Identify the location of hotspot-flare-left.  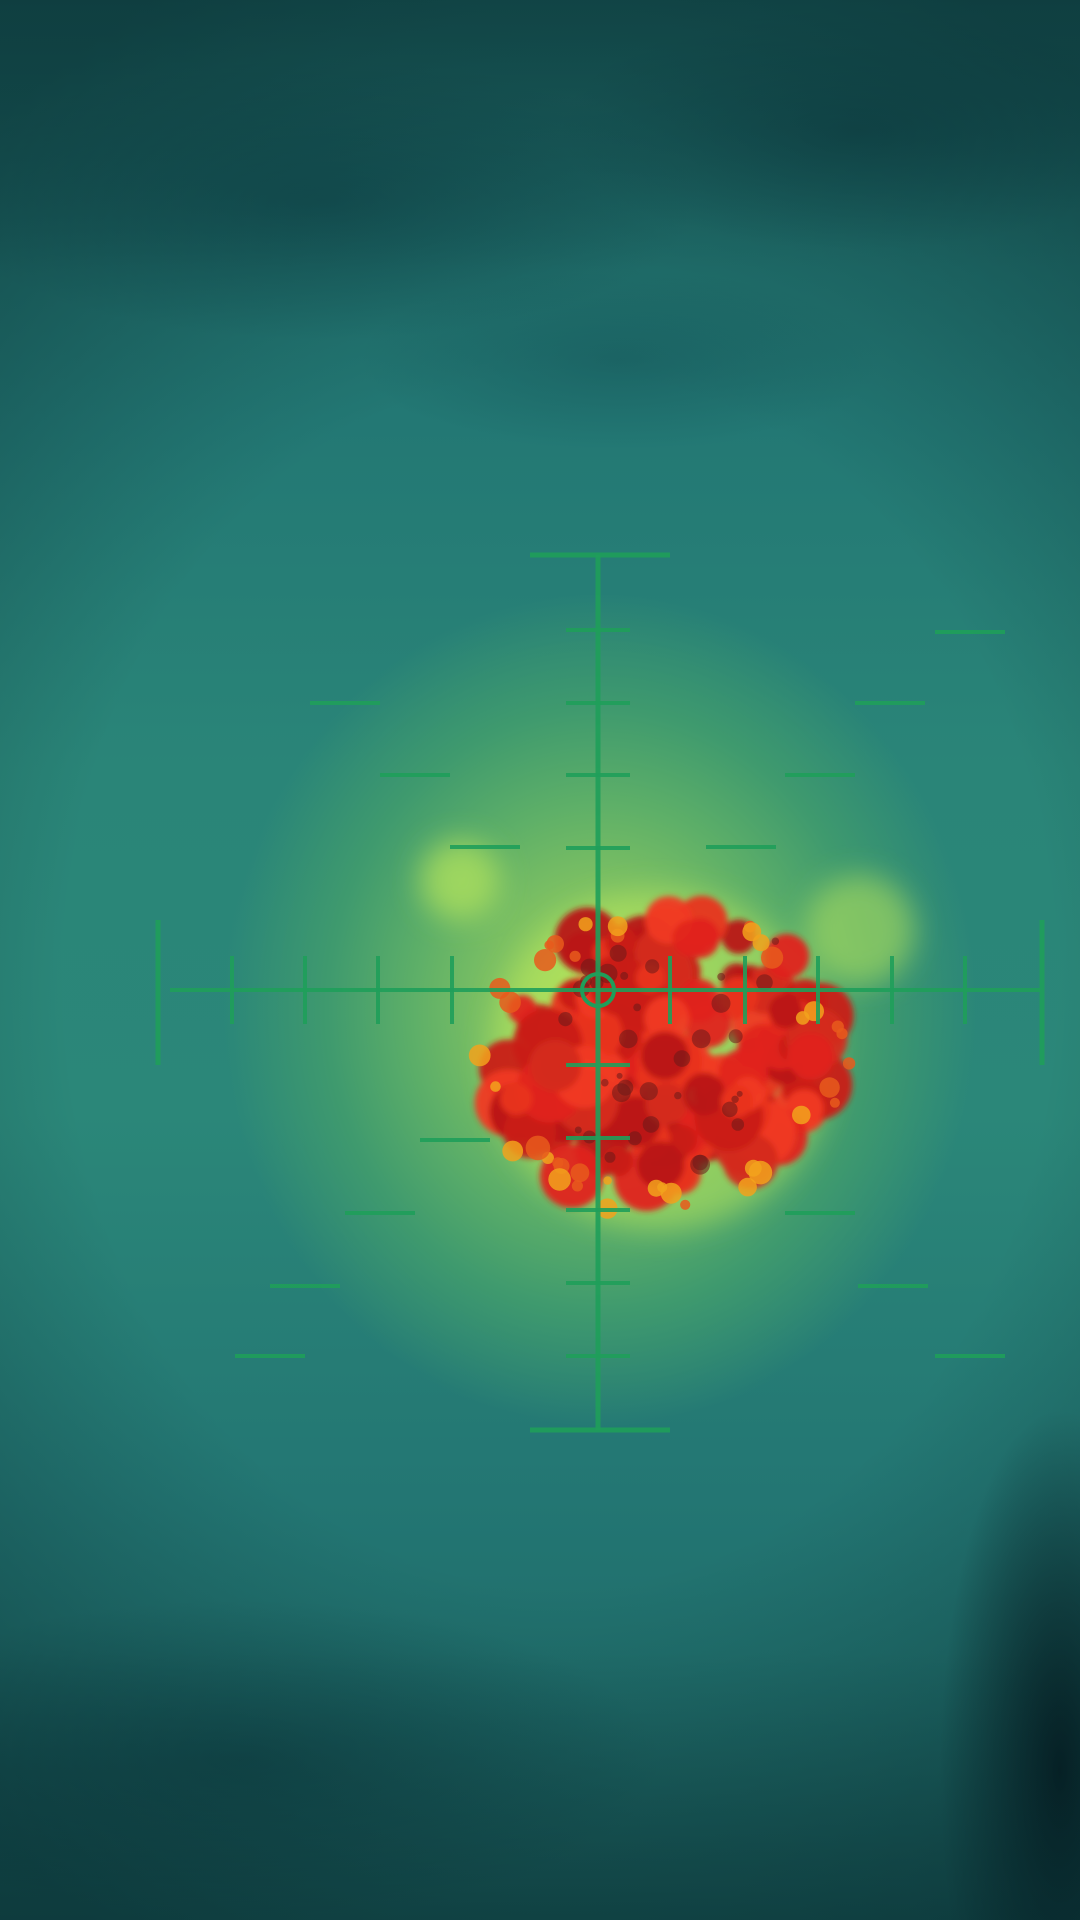
(460, 880).